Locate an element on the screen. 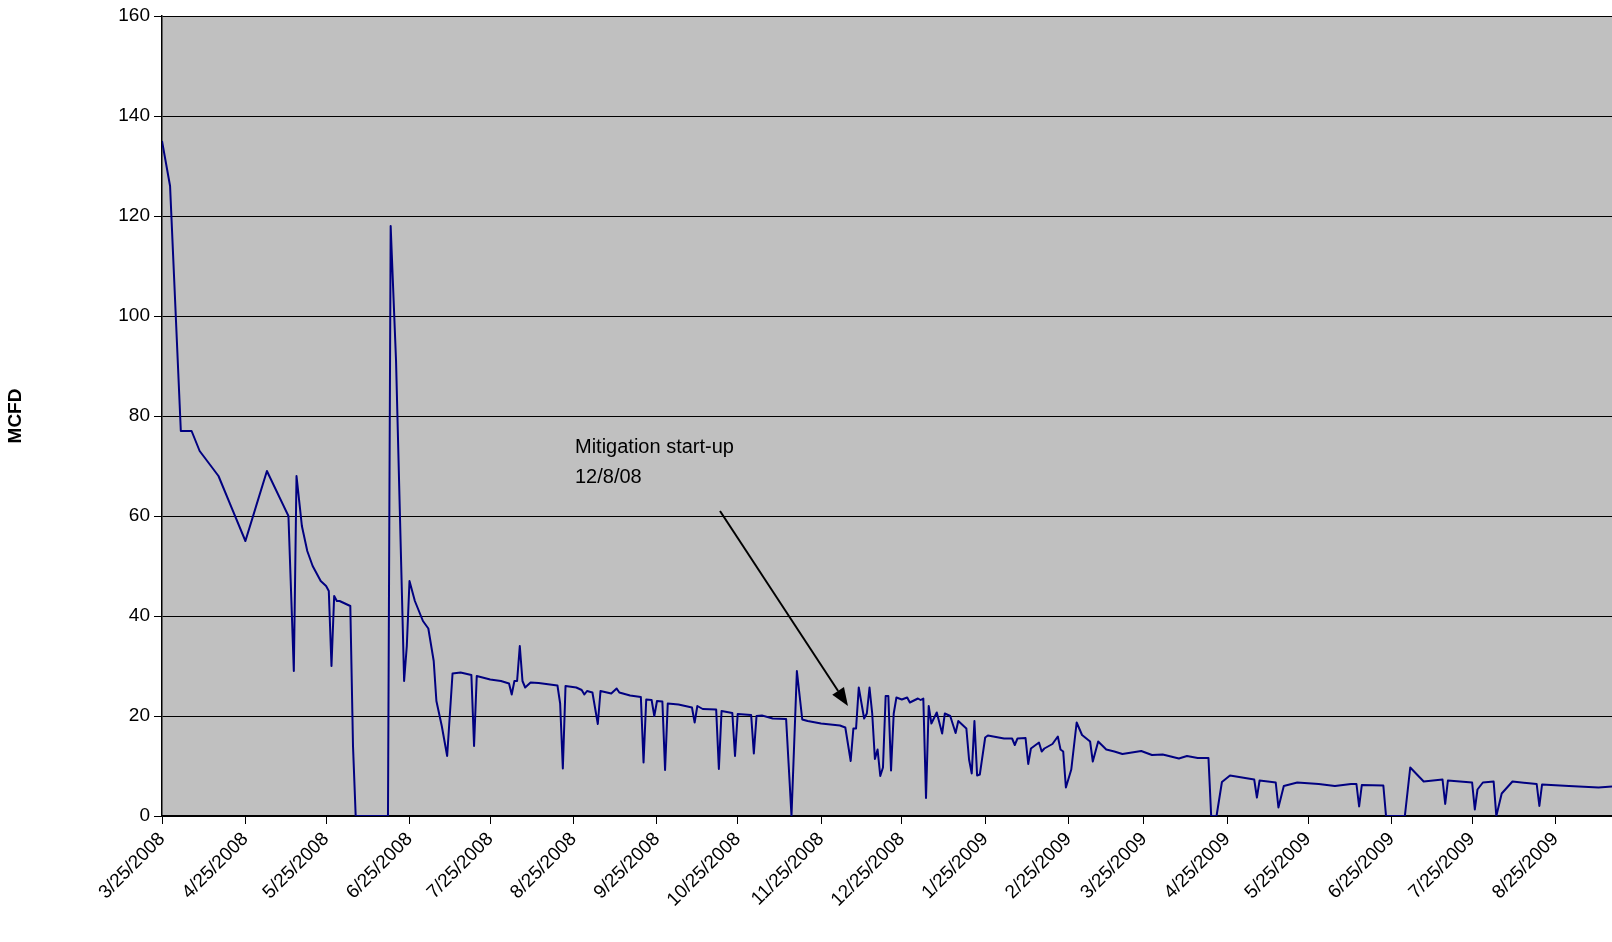 Image resolution: width=1612 pixels, height=942 pixels. y-tick-label: 0 is located at coordinates (144, 815).